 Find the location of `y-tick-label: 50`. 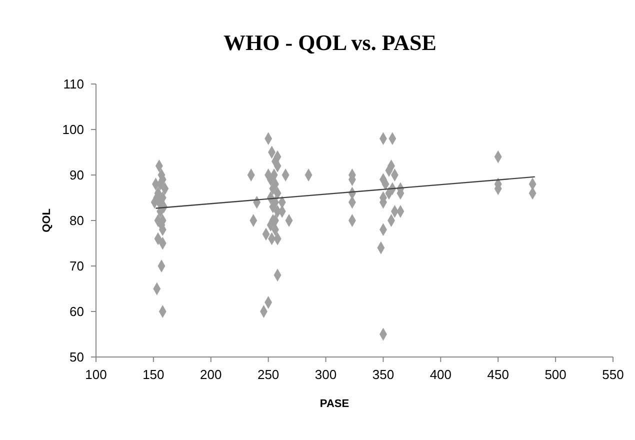

y-tick-label: 50 is located at coordinates (77, 357).